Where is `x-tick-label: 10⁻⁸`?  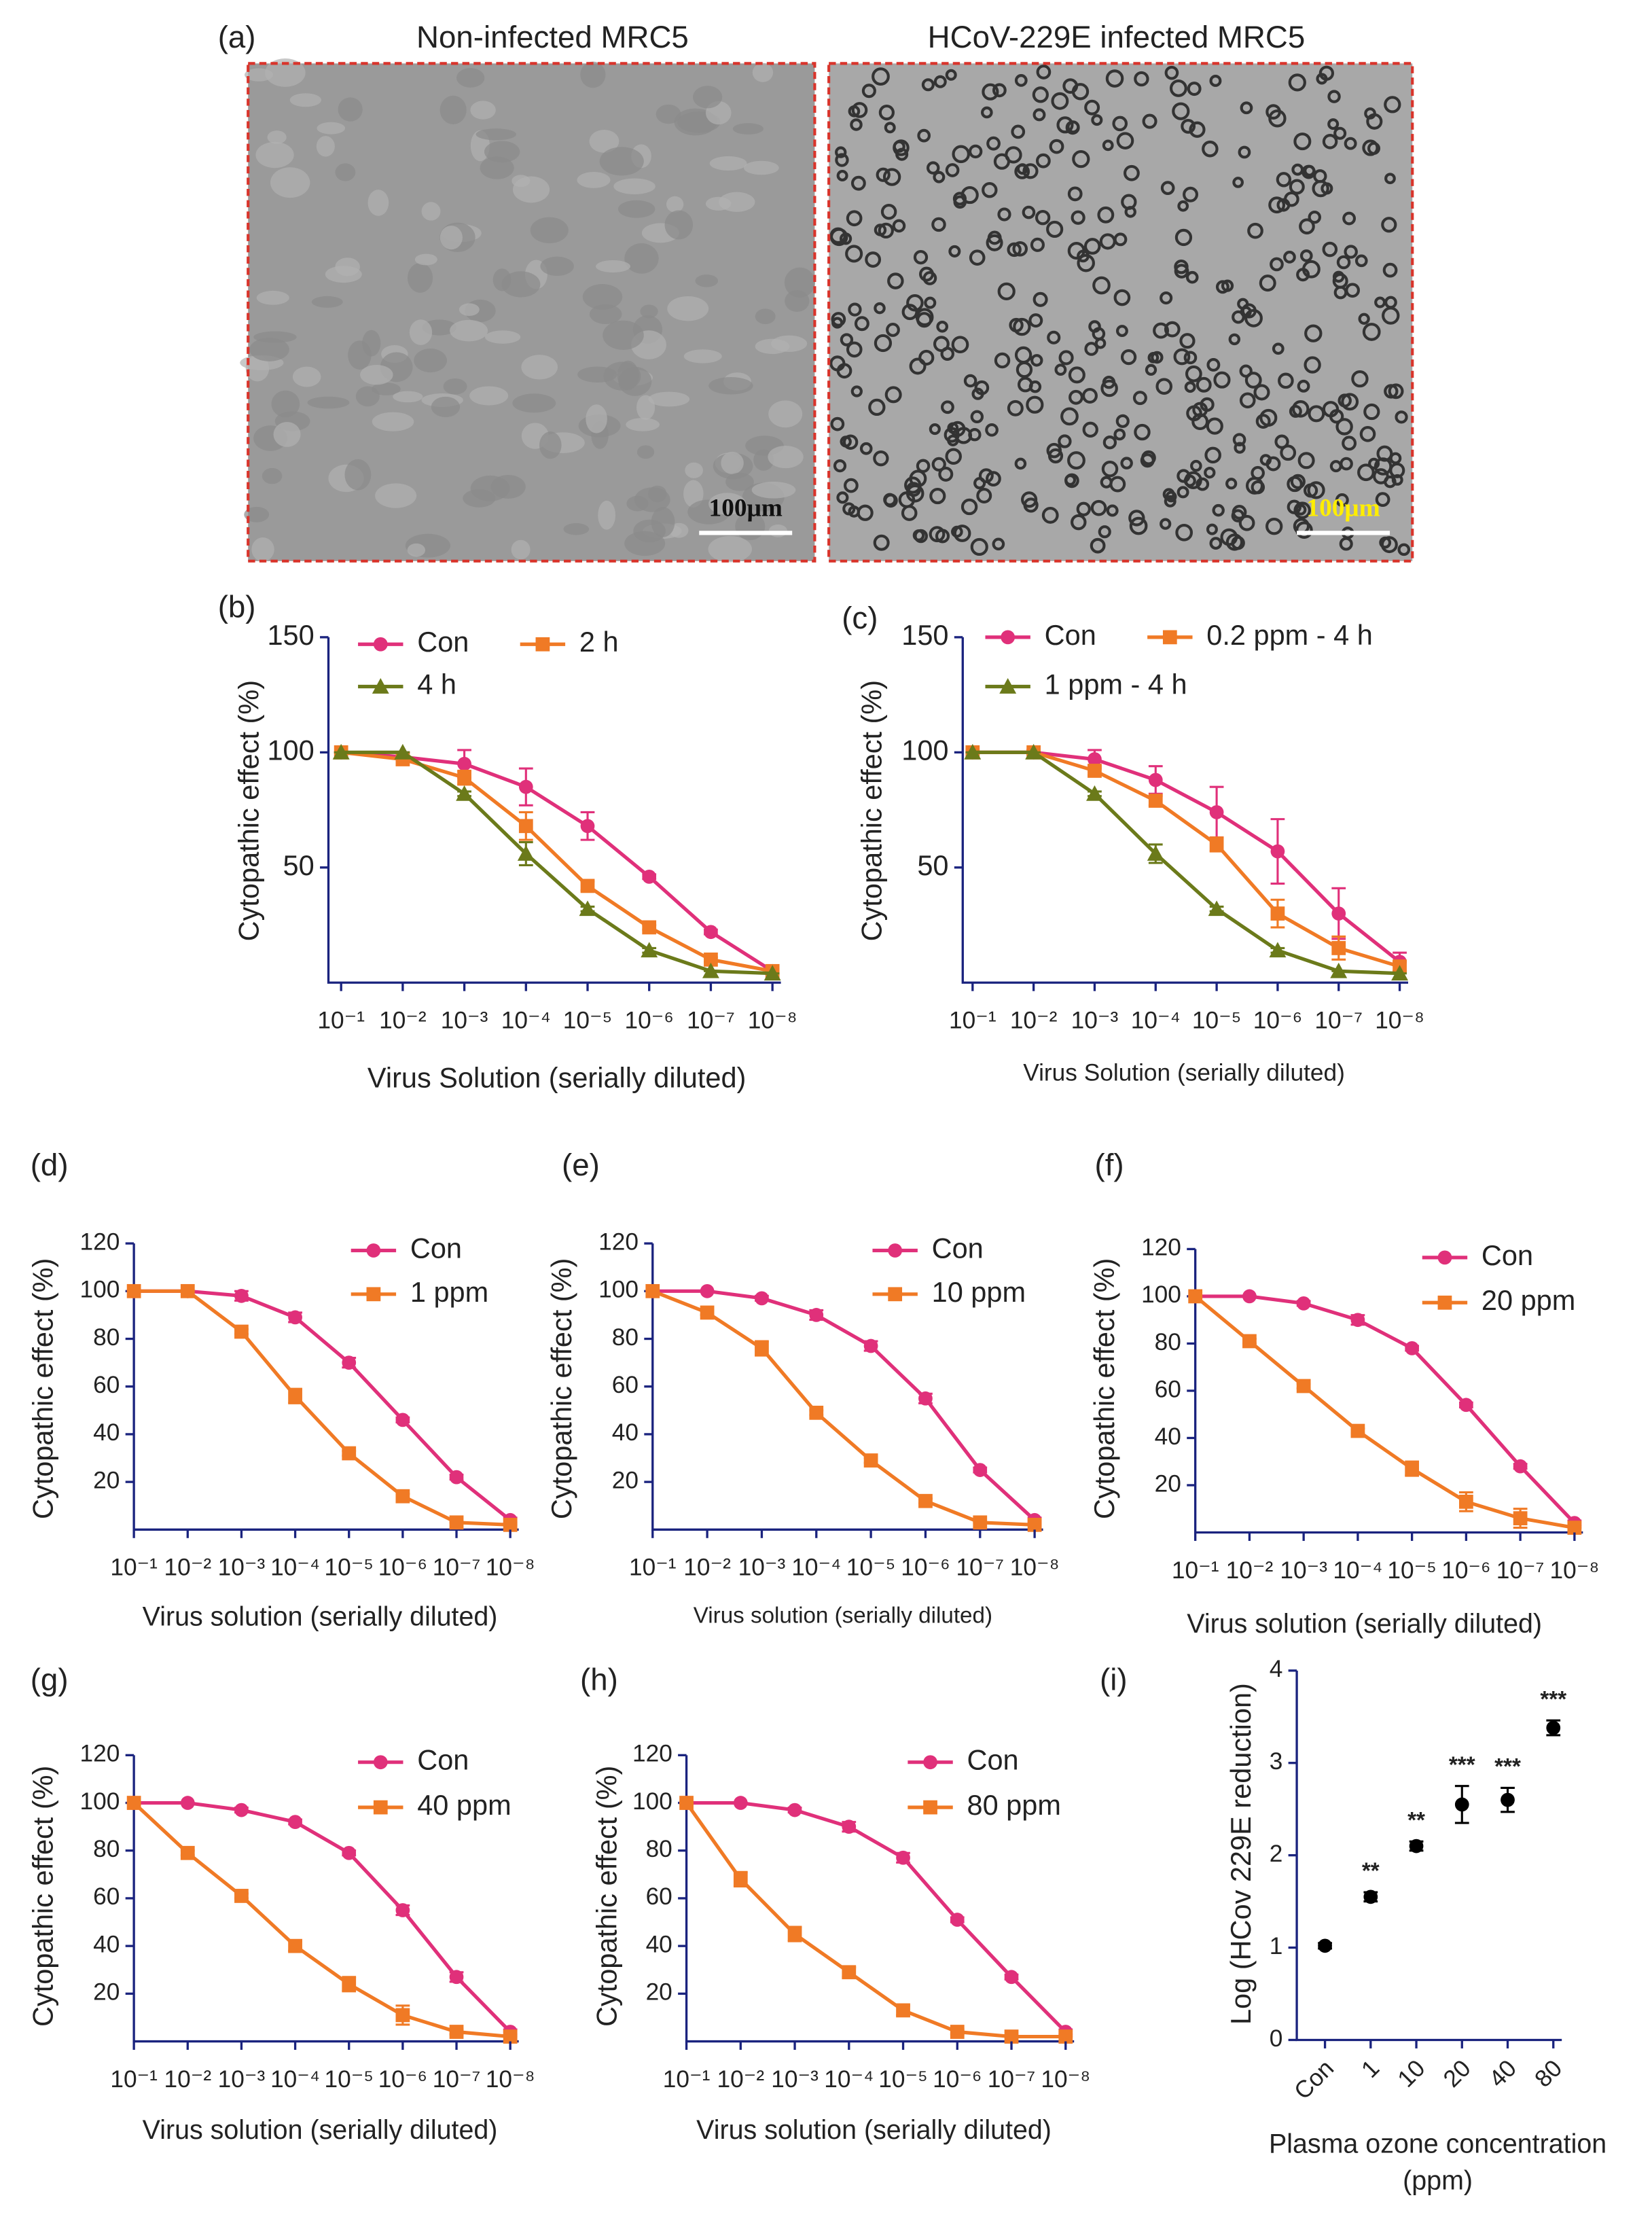
x-tick-label: 10⁻⁸ is located at coordinates (1399, 1021).